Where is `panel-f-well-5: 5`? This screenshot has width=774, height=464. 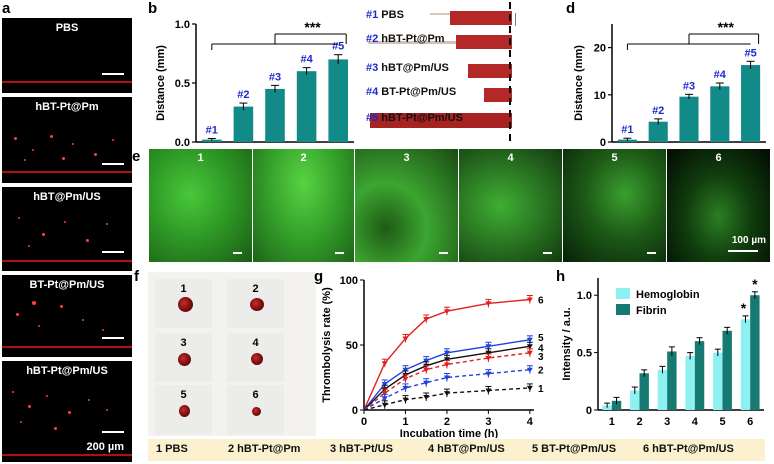
panel-f-well-5: 5 is located at coordinates (183, 409).